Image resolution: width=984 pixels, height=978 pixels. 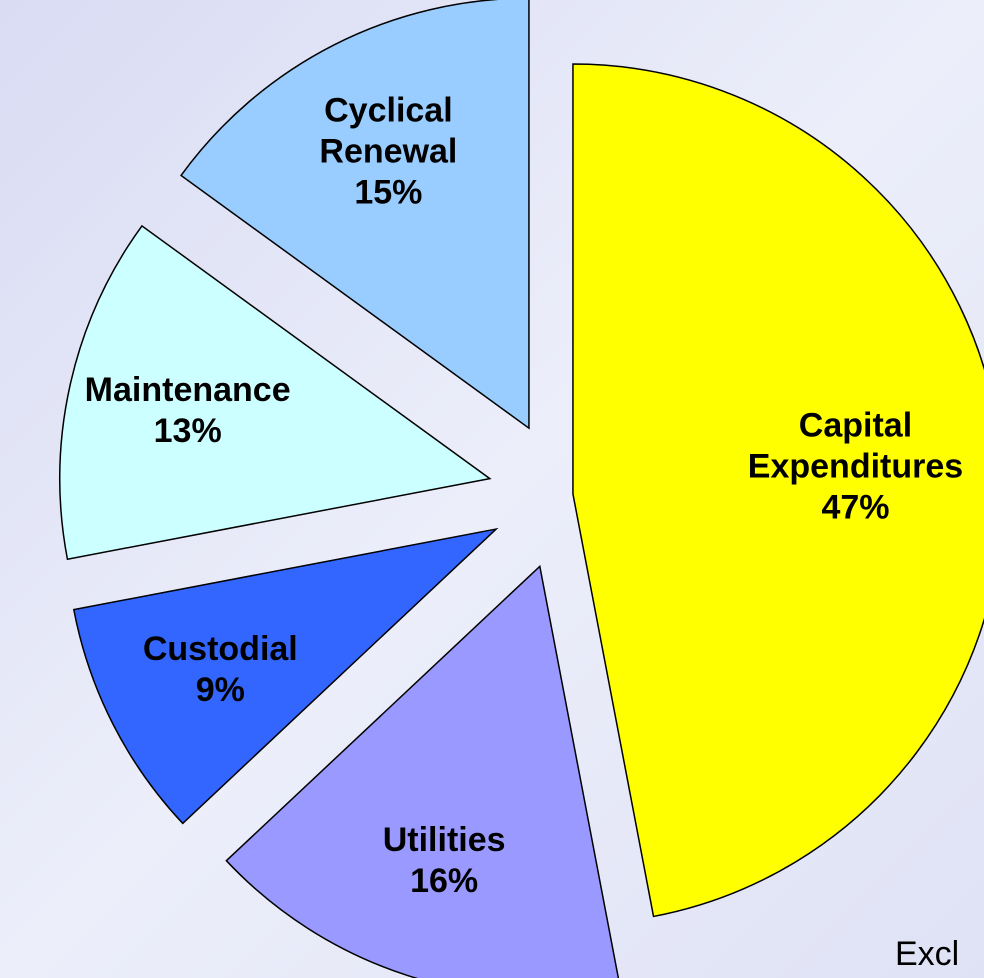 I want to click on slice-name: Maintenance, so click(x=187, y=390).